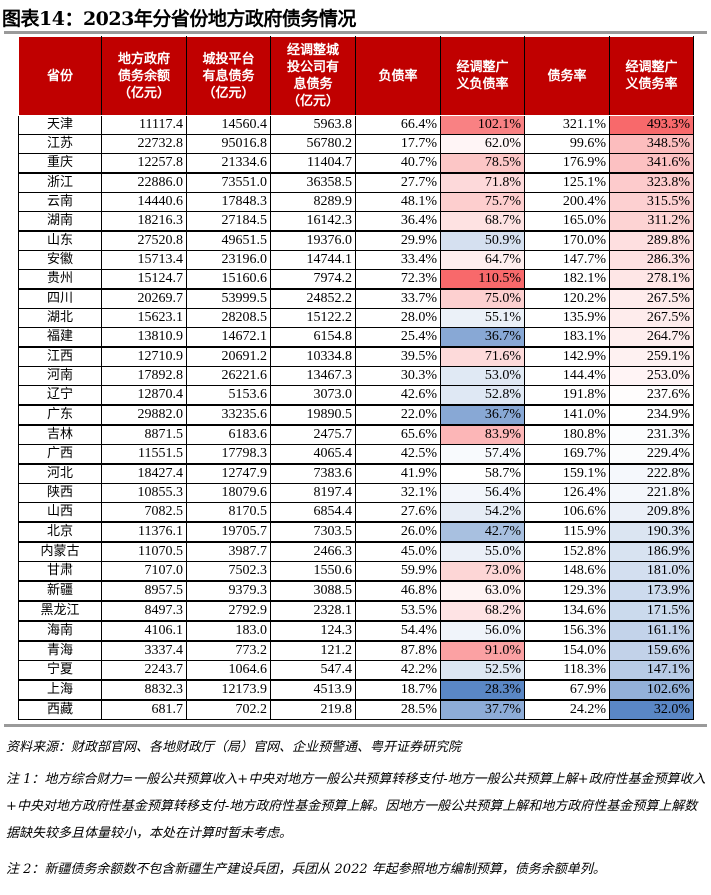 This screenshot has width=711, height=895. Describe the element at coordinates (567, 241) in the screenshot. I see `value-cell: 170.0%` at that location.